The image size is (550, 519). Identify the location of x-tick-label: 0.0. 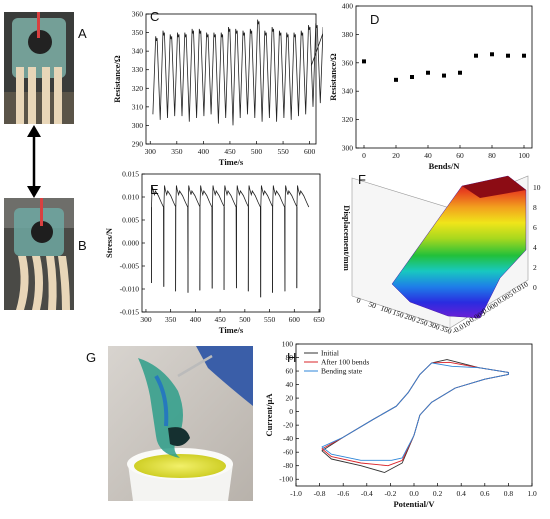
(414, 493).